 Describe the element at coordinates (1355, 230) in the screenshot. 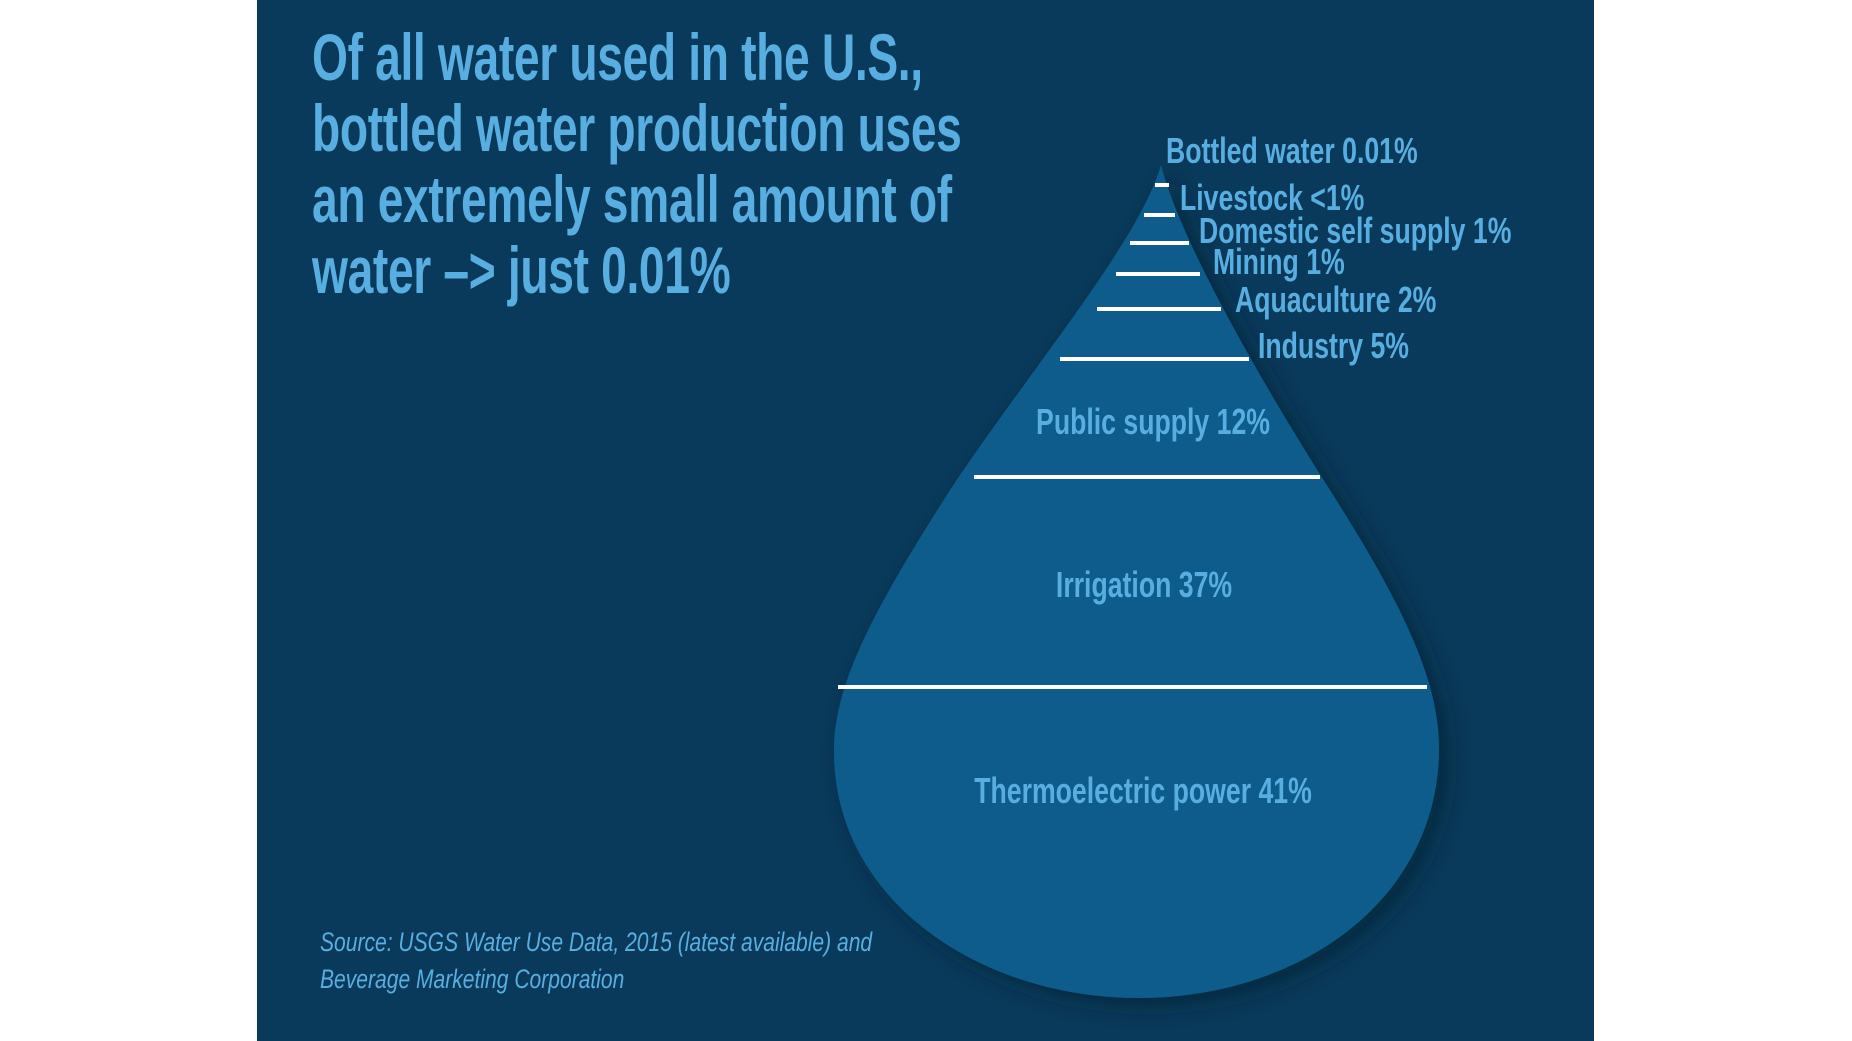

I see `label-domestic-self-supply: Domestic self supply 1%` at that location.